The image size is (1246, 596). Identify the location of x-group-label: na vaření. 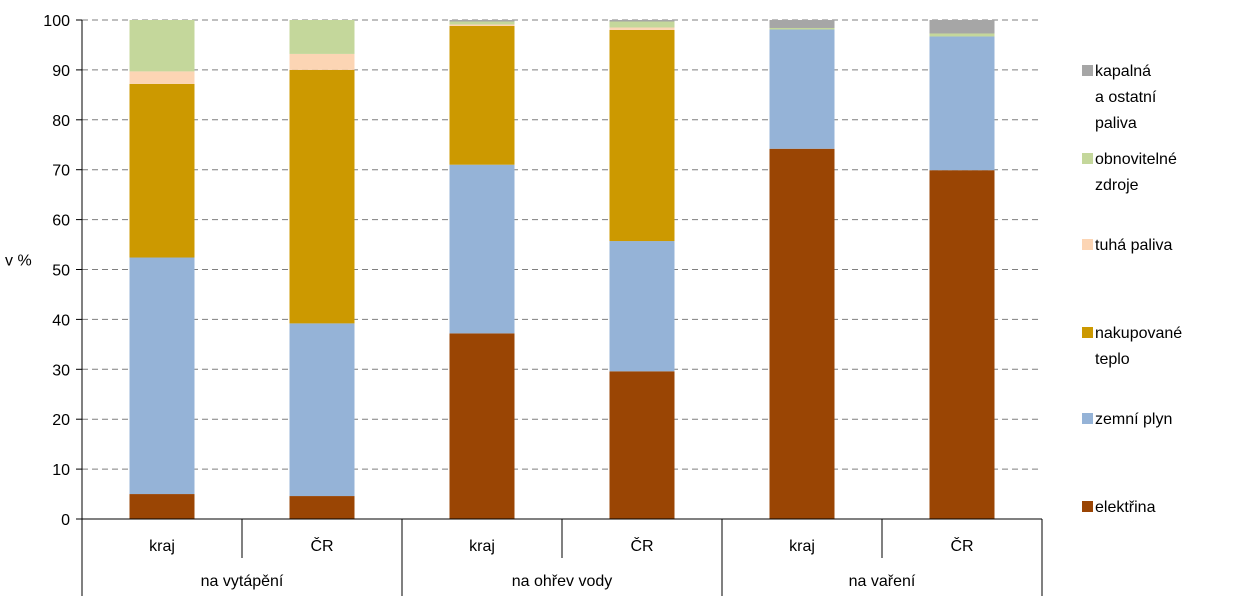
(882, 581).